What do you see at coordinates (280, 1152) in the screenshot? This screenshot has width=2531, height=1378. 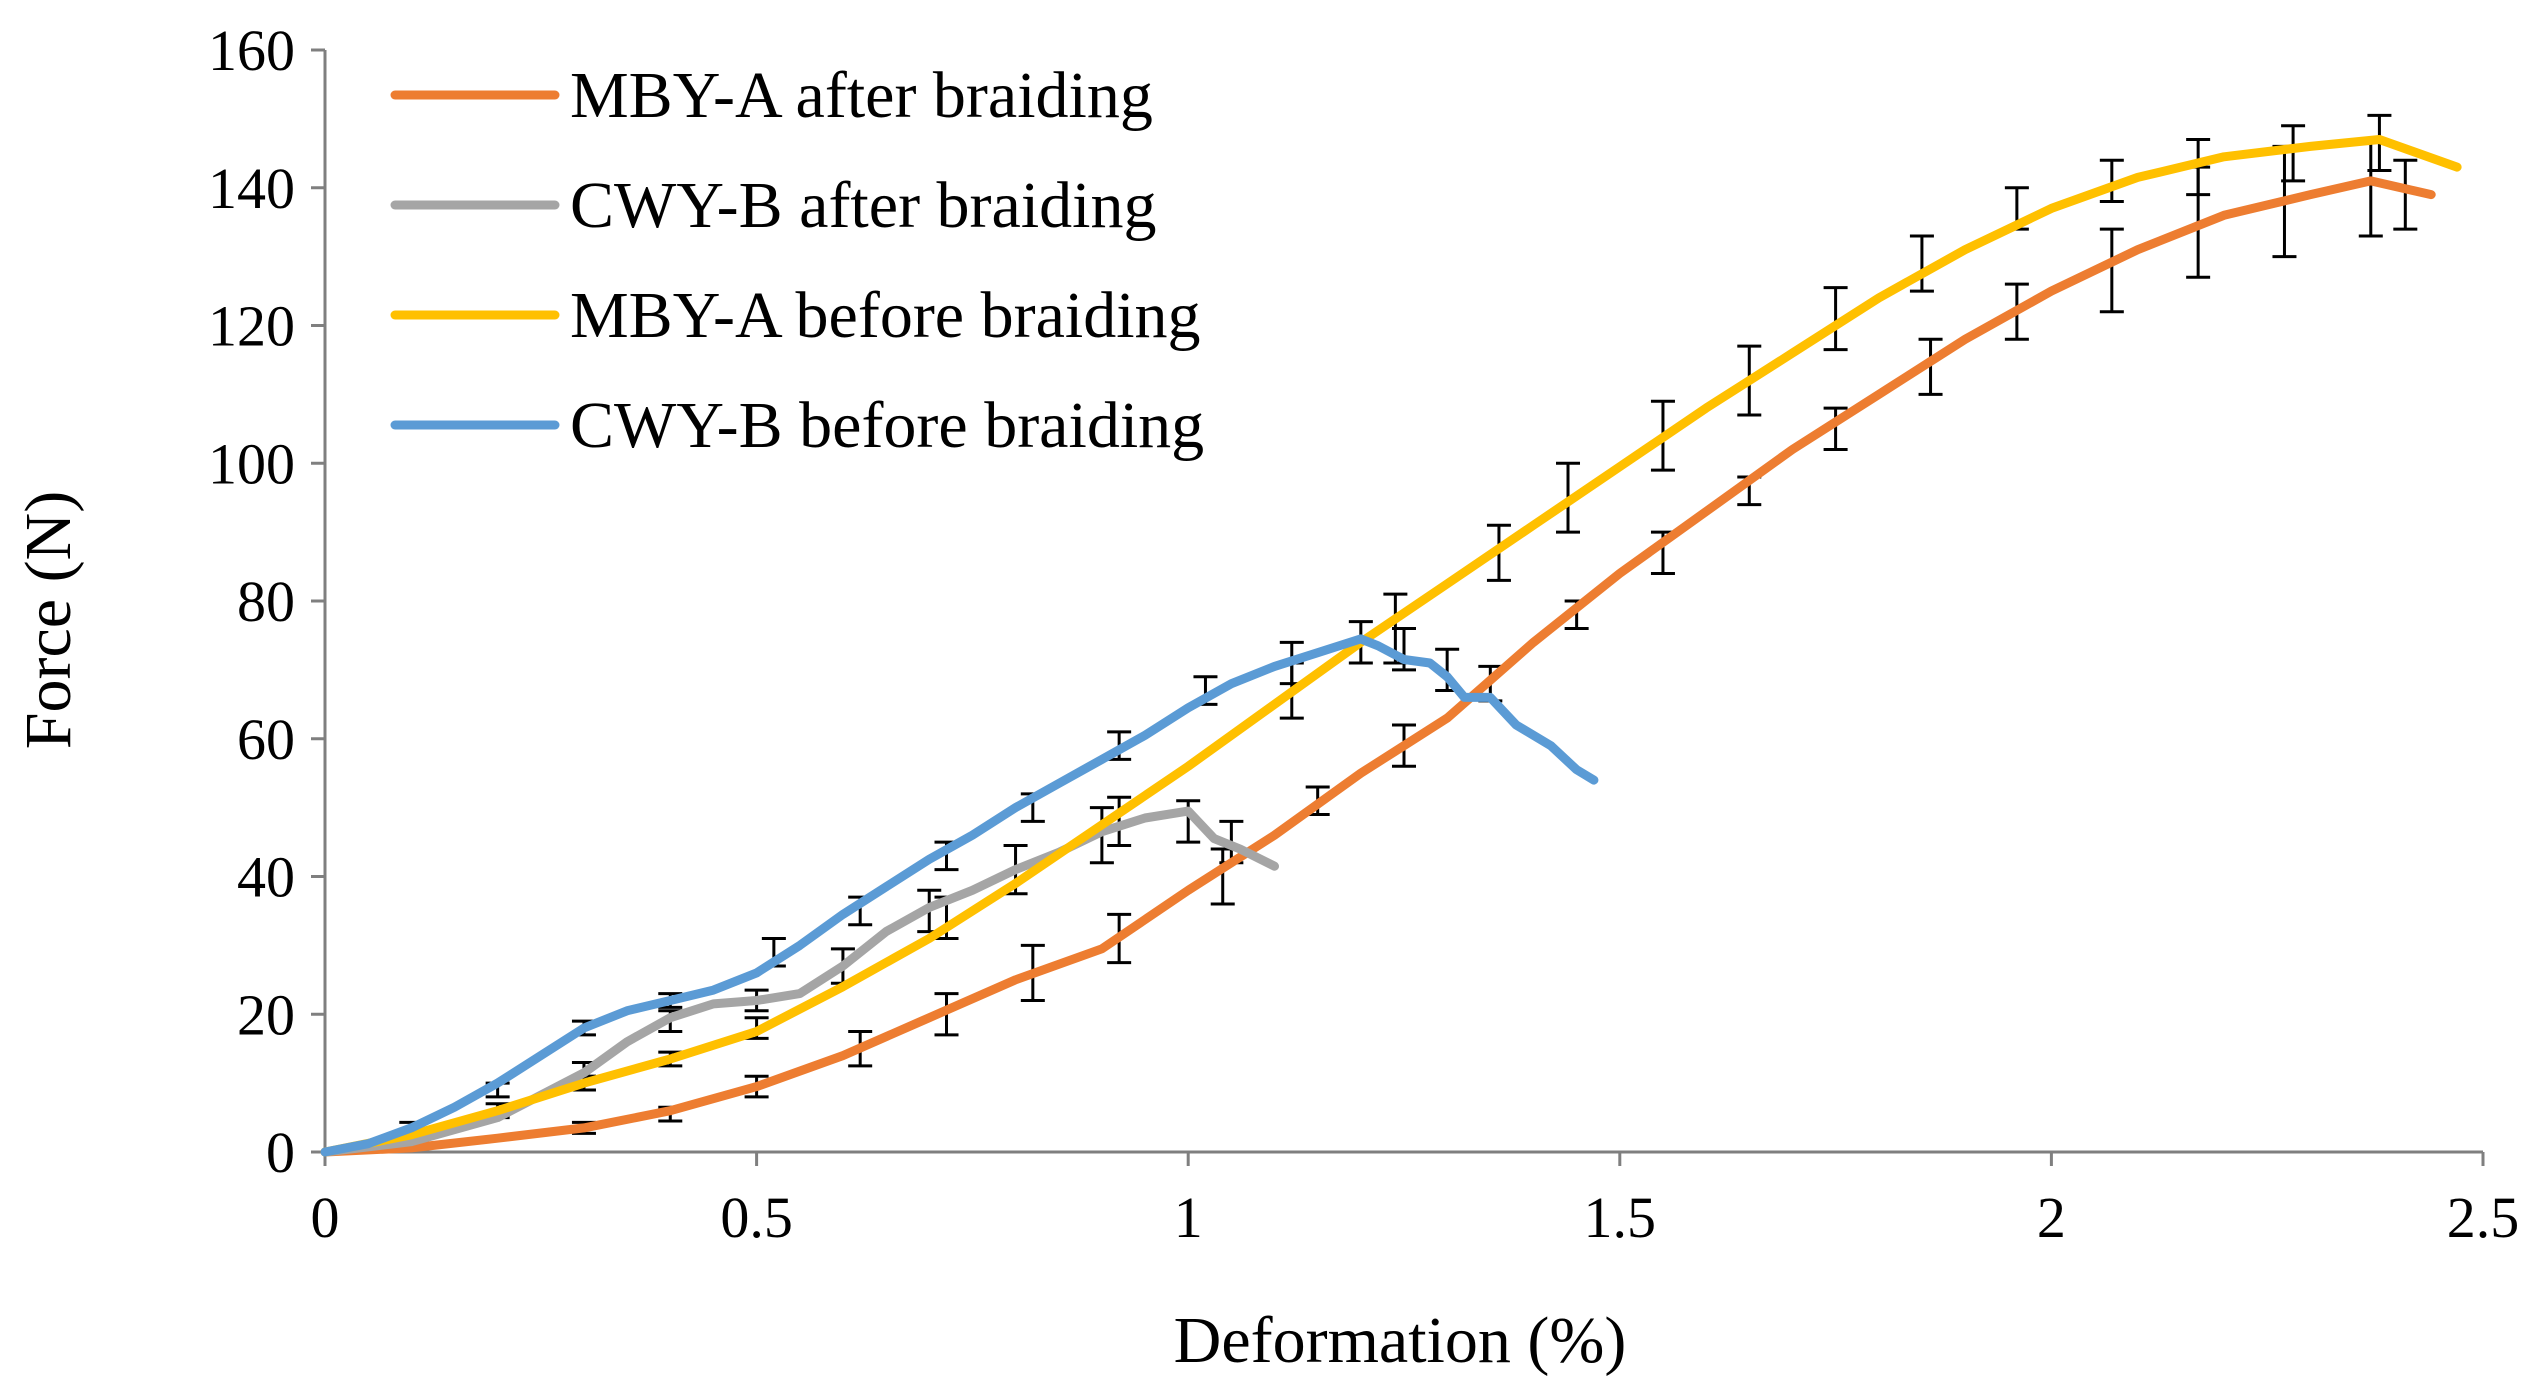 I see `y-tick-label: 0` at bounding box center [280, 1152].